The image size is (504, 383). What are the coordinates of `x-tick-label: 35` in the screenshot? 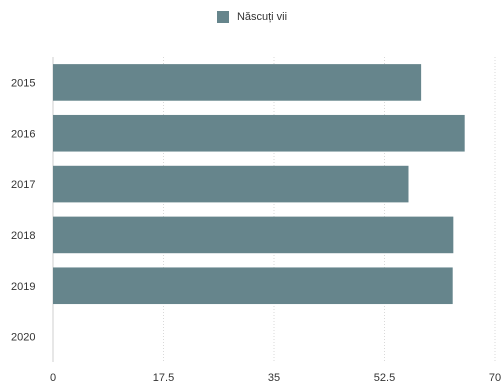 It's located at (274, 377).